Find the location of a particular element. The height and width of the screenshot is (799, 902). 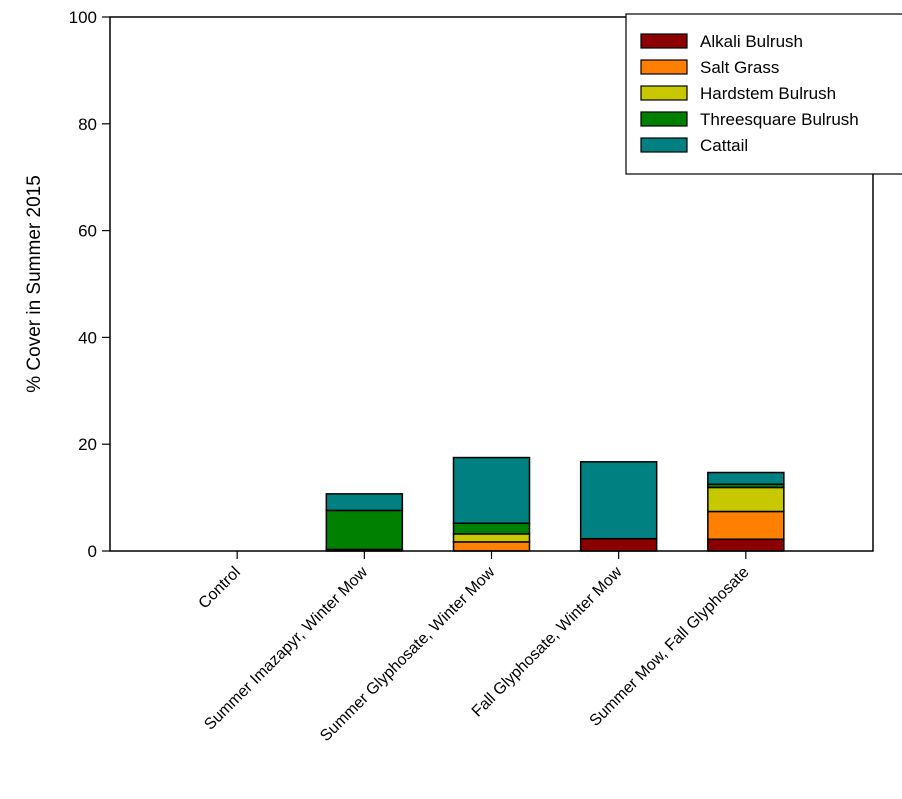

x-tick-label: Control is located at coordinates (220, 588).